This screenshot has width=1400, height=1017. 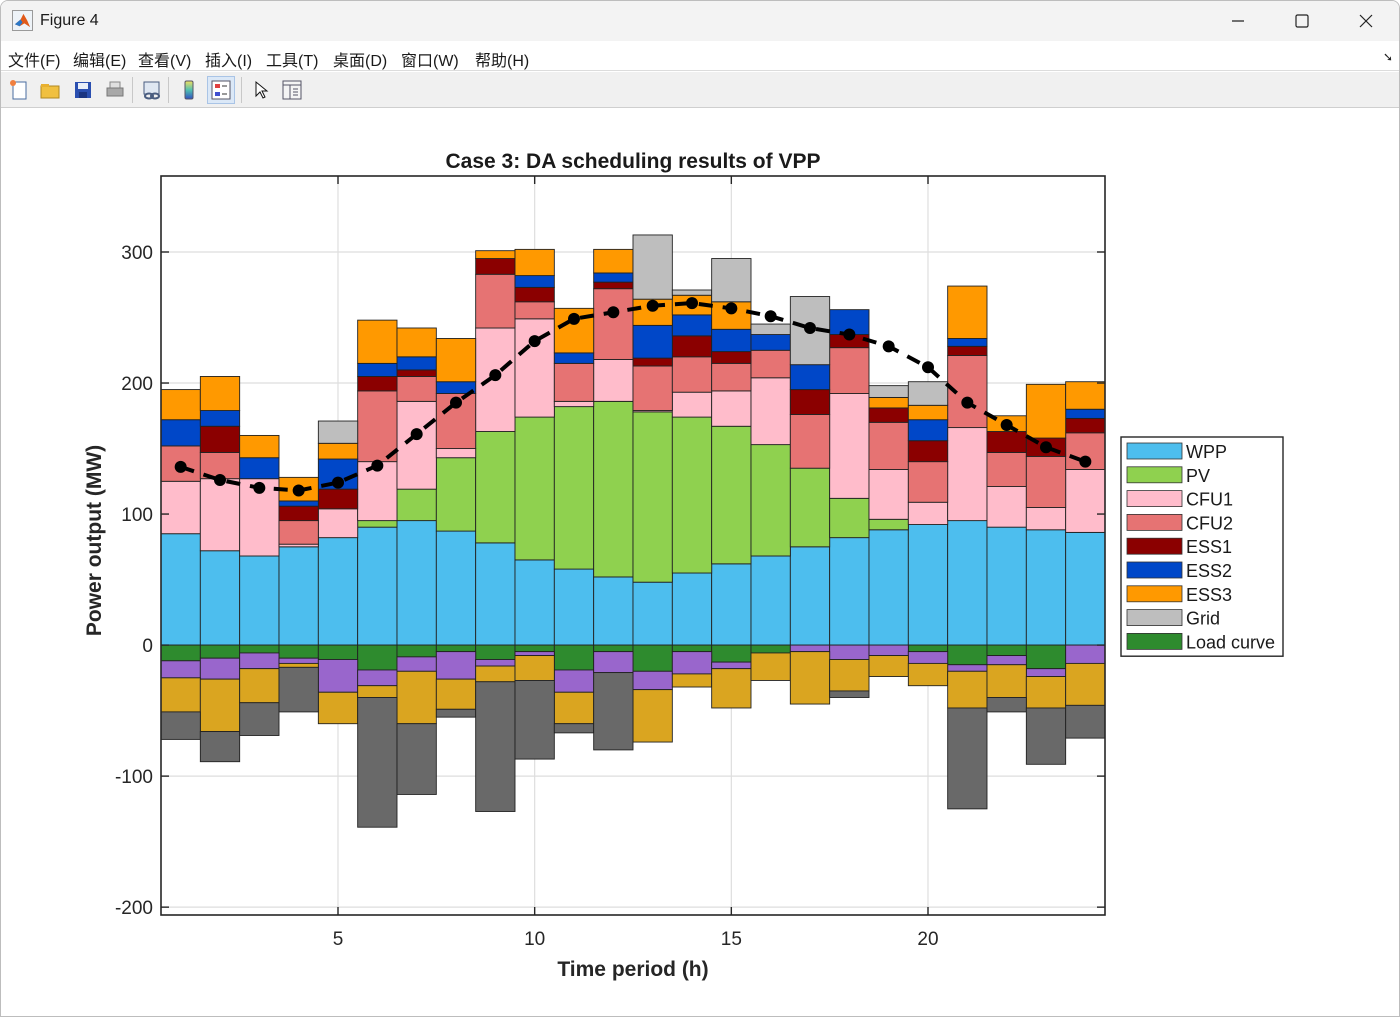 I want to click on y-axis-label: Power output (MW), so click(x=94, y=540).